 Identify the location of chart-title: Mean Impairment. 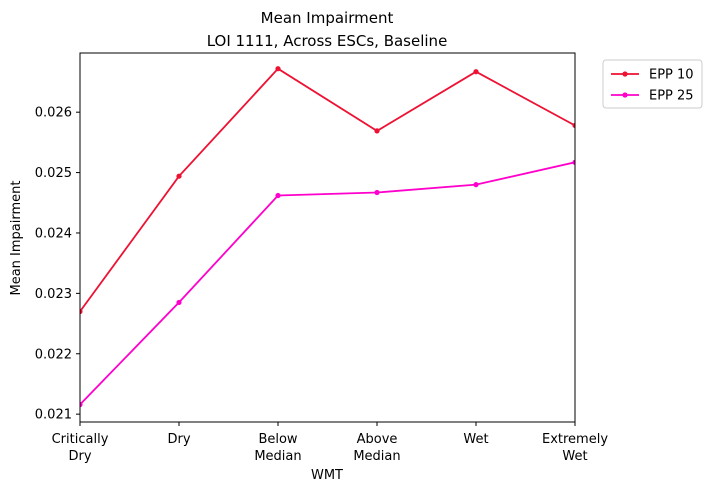
(327, 18).